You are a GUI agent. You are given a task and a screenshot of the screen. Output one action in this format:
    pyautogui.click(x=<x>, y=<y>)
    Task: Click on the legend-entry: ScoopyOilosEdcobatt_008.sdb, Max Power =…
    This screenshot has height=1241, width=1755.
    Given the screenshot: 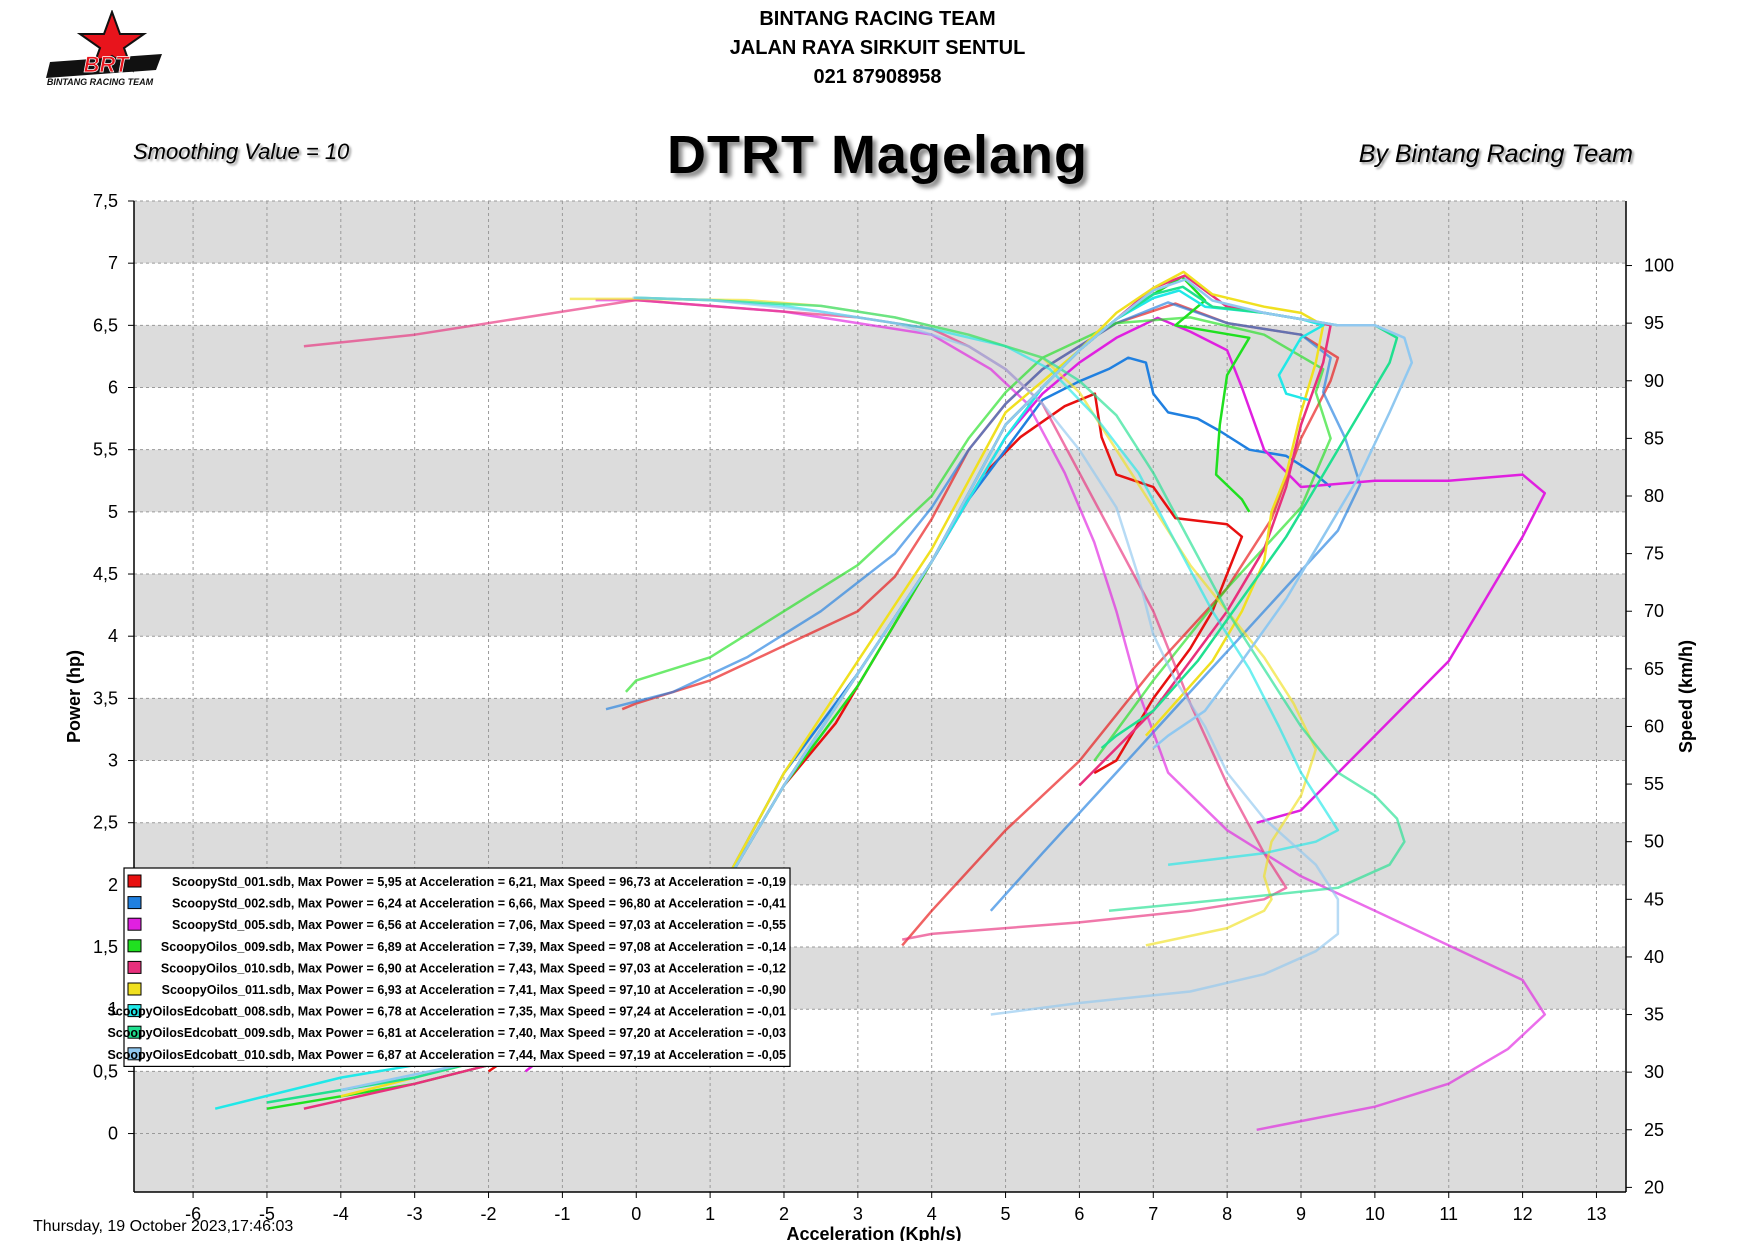 What is the action you would take?
    pyautogui.click(x=446, y=1012)
    